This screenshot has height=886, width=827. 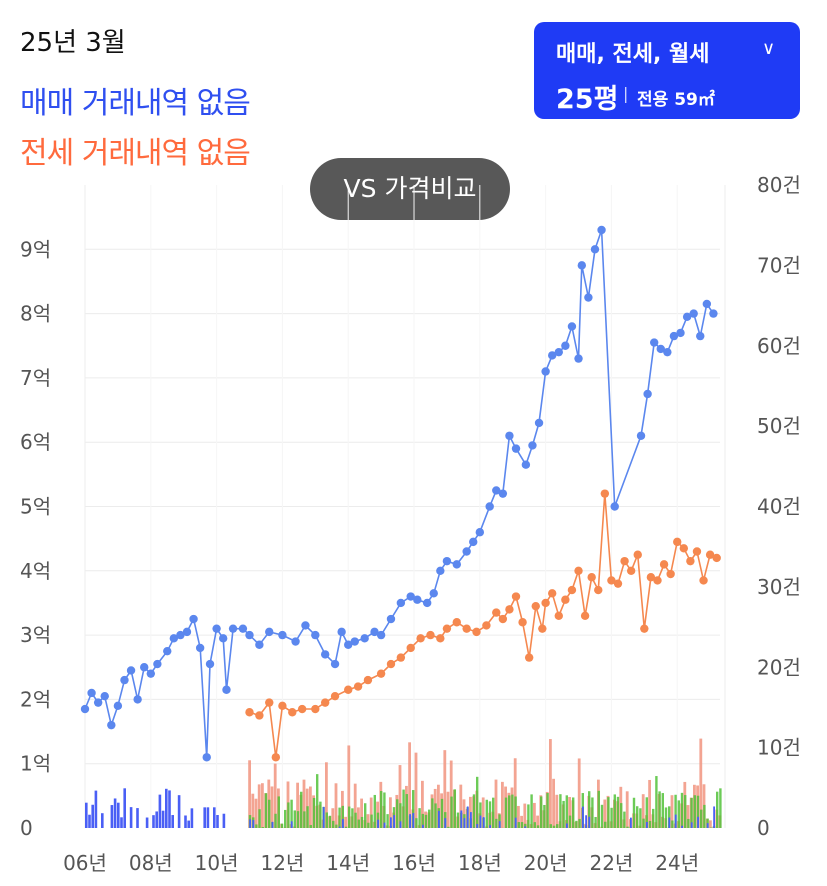 I want to click on price-compare-button: VS 가격비교, so click(x=410, y=189).